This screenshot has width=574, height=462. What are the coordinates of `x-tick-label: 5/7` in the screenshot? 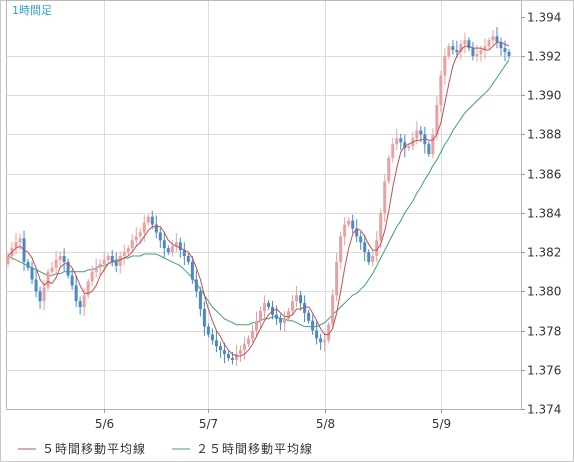 It's located at (208, 424).